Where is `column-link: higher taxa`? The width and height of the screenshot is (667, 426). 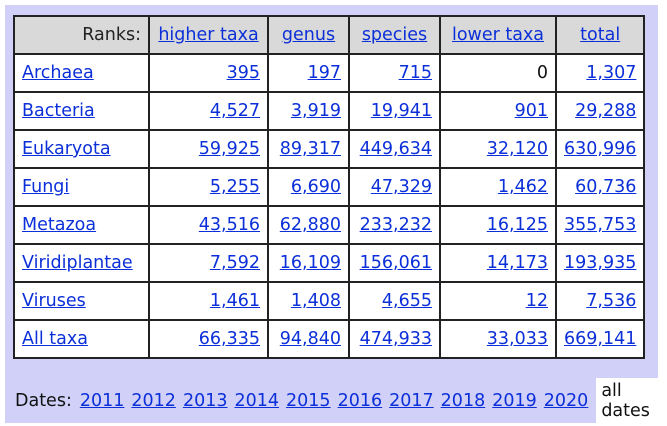
column-link: higher taxa is located at coordinates (208, 35).